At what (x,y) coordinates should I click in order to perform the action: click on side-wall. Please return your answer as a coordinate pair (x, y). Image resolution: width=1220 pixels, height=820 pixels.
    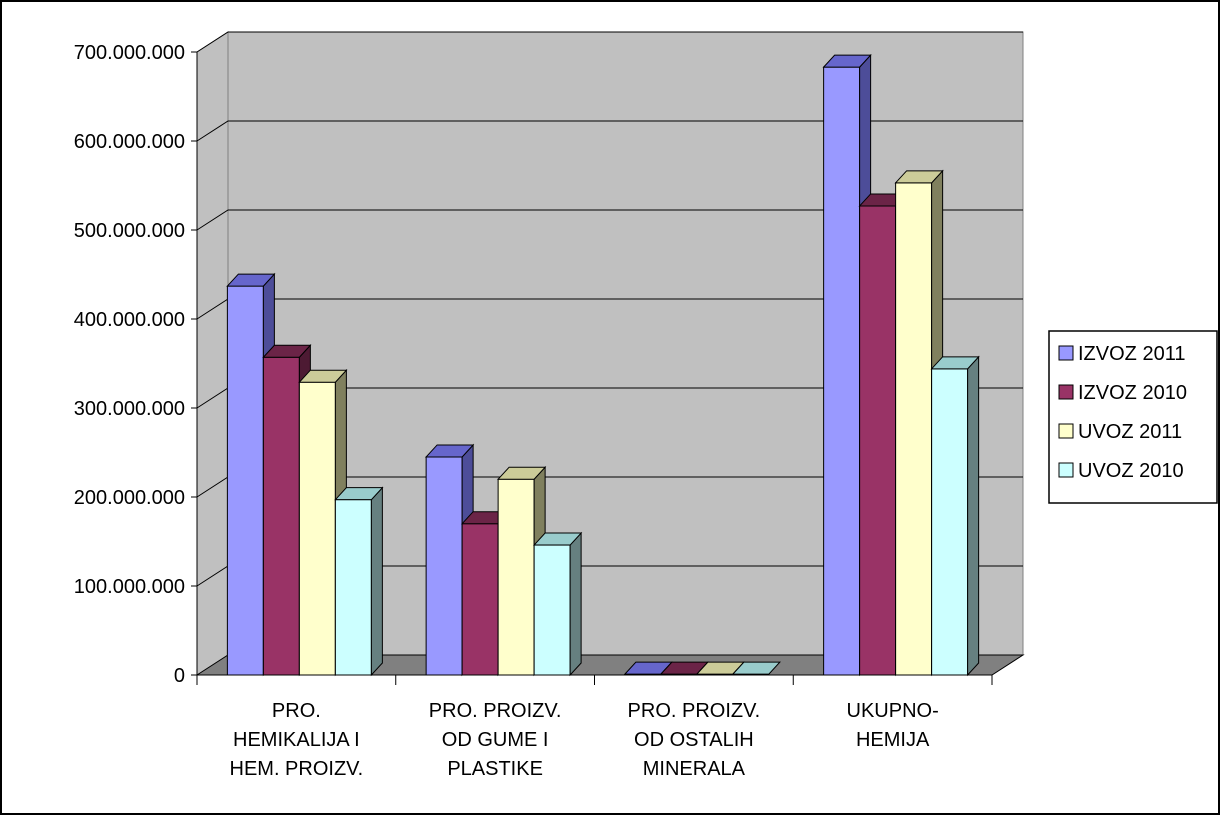
    Looking at the image, I should click on (212, 353).